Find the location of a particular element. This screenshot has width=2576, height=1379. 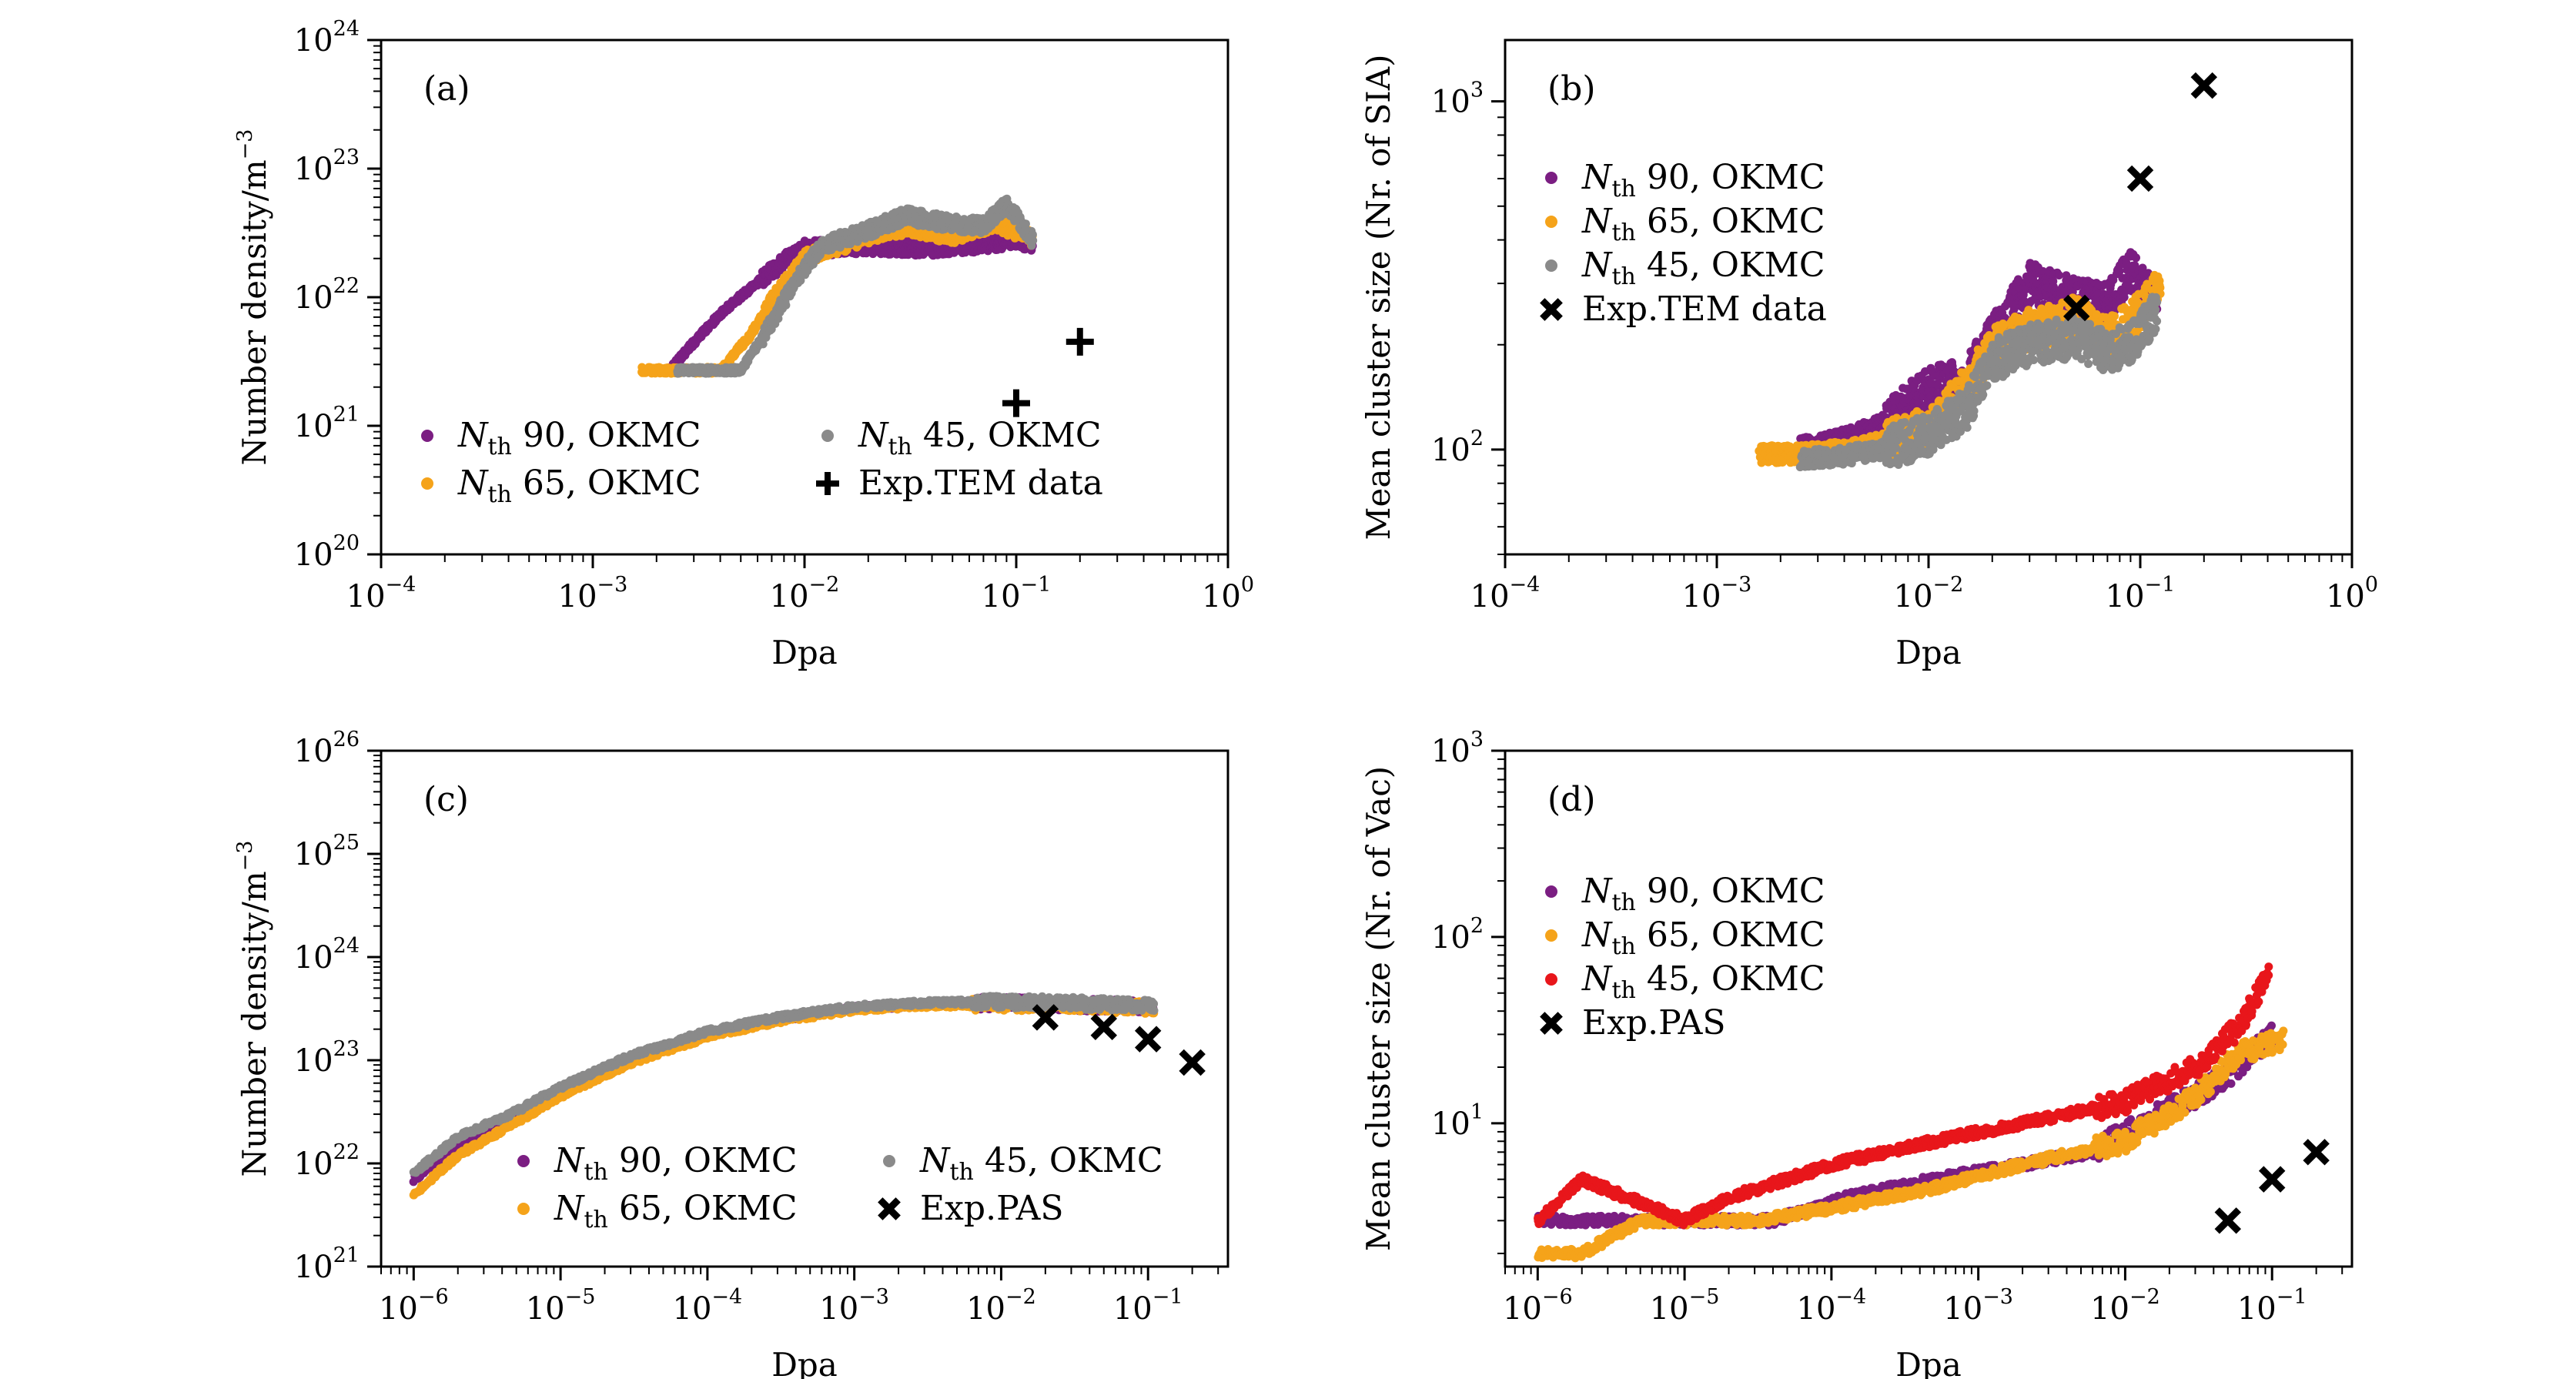

legend-item: Nth 45, OKMC is located at coordinates (962, 438).